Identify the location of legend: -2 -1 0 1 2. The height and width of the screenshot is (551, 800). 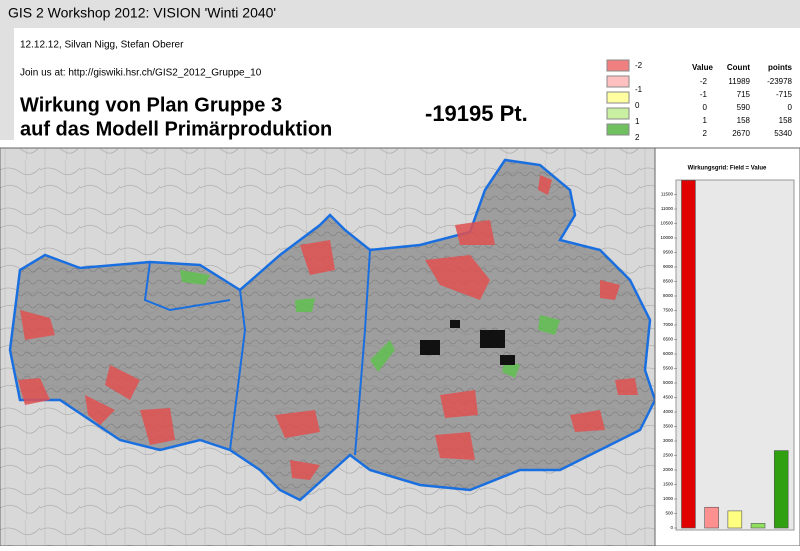
(624, 100).